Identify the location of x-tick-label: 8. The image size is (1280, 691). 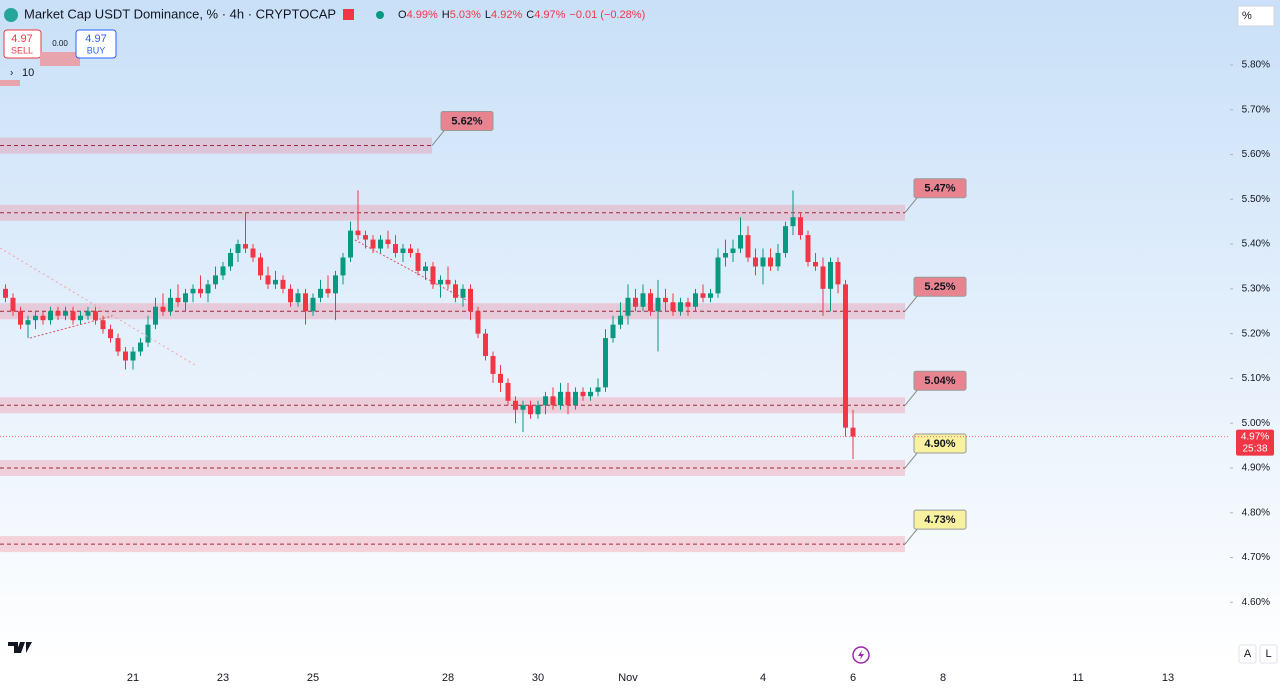
(943, 678).